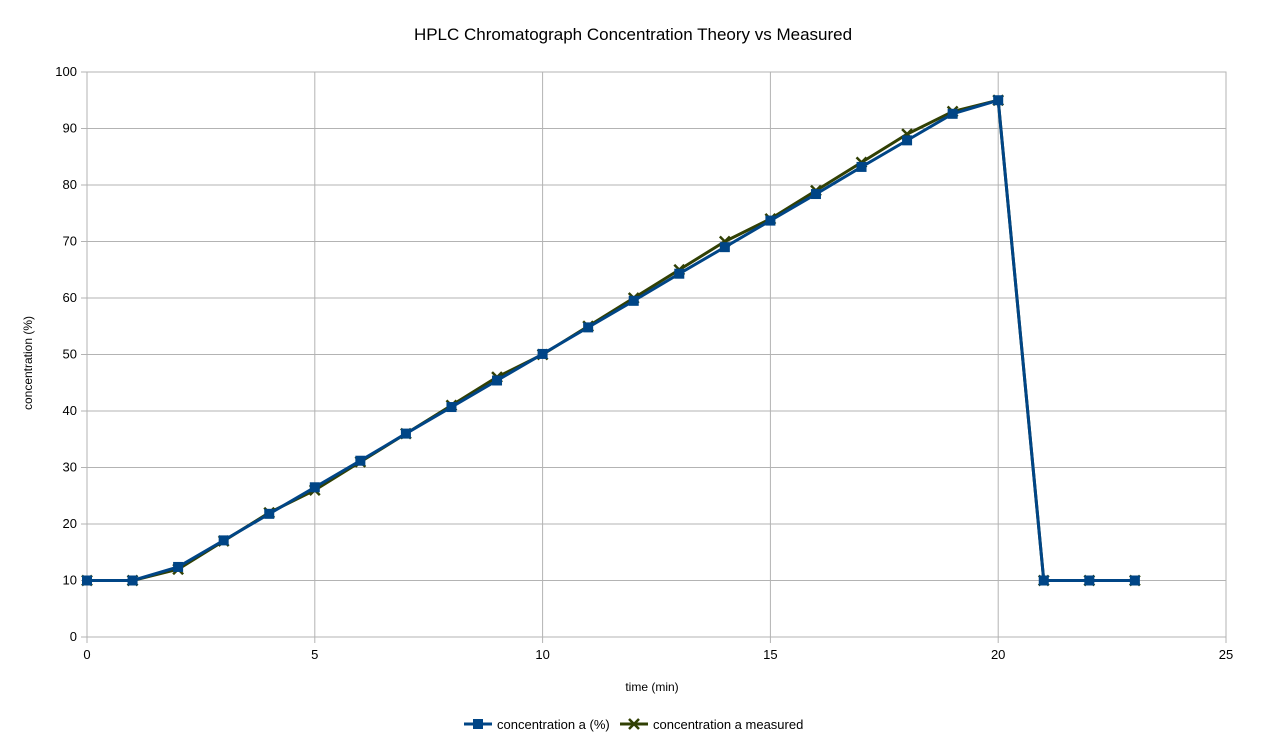  What do you see at coordinates (728, 724) in the screenshot?
I see `legend-label: concentration a measured` at bounding box center [728, 724].